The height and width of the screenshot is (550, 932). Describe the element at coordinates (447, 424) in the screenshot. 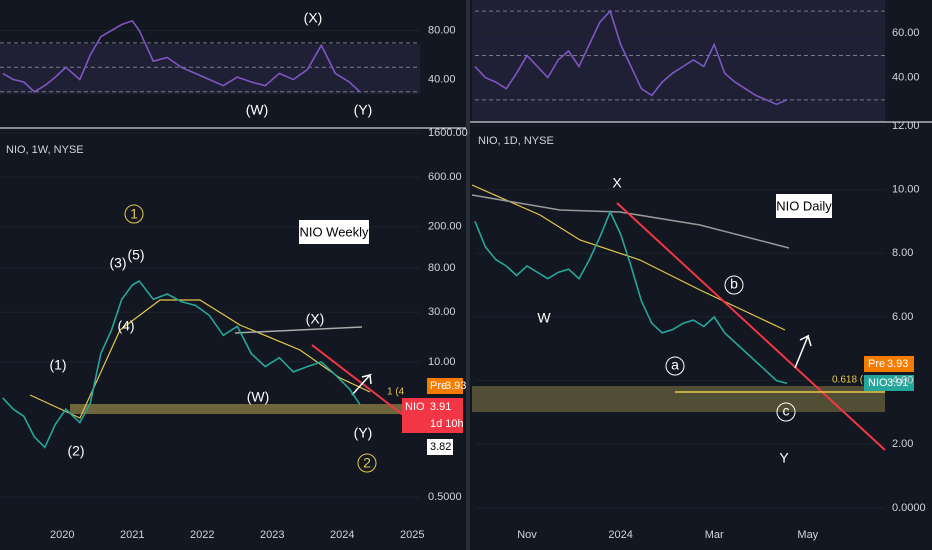

I see `price-tag-text: 1d 10h` at that location.